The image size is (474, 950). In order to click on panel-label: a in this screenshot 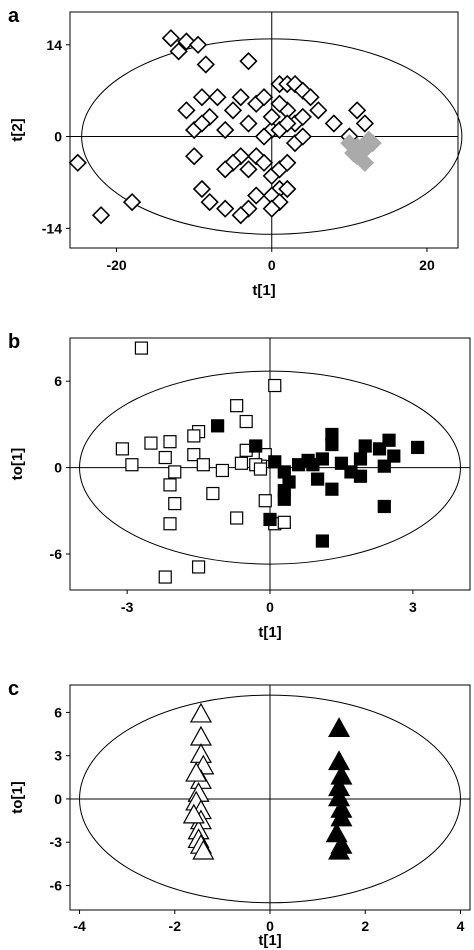, I will do `click(14, 16)`.